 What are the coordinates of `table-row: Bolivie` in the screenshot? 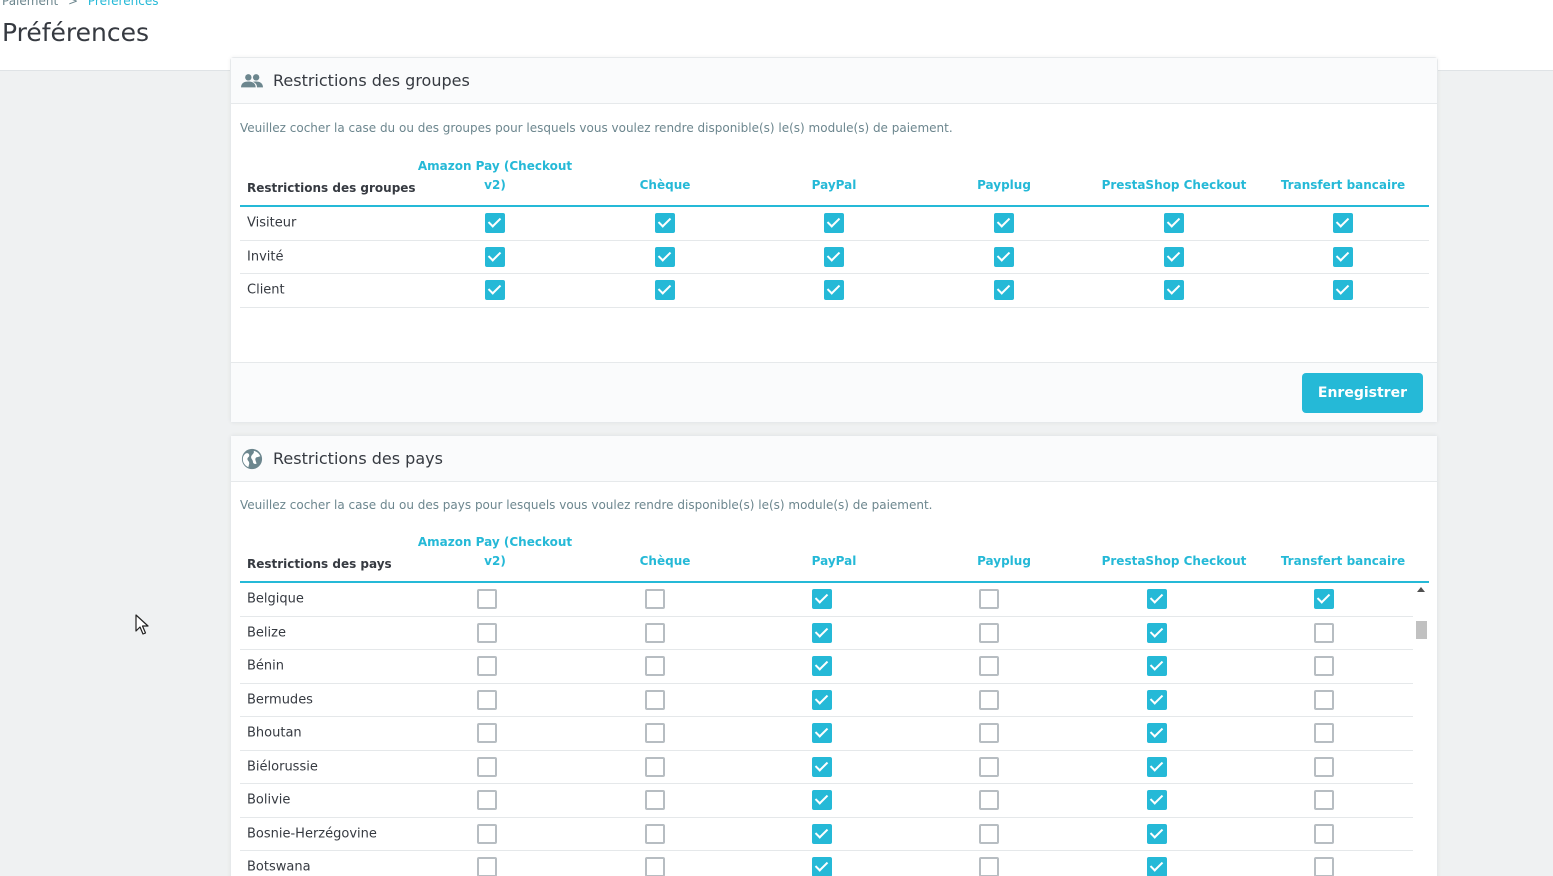 It's located at (826, 801).